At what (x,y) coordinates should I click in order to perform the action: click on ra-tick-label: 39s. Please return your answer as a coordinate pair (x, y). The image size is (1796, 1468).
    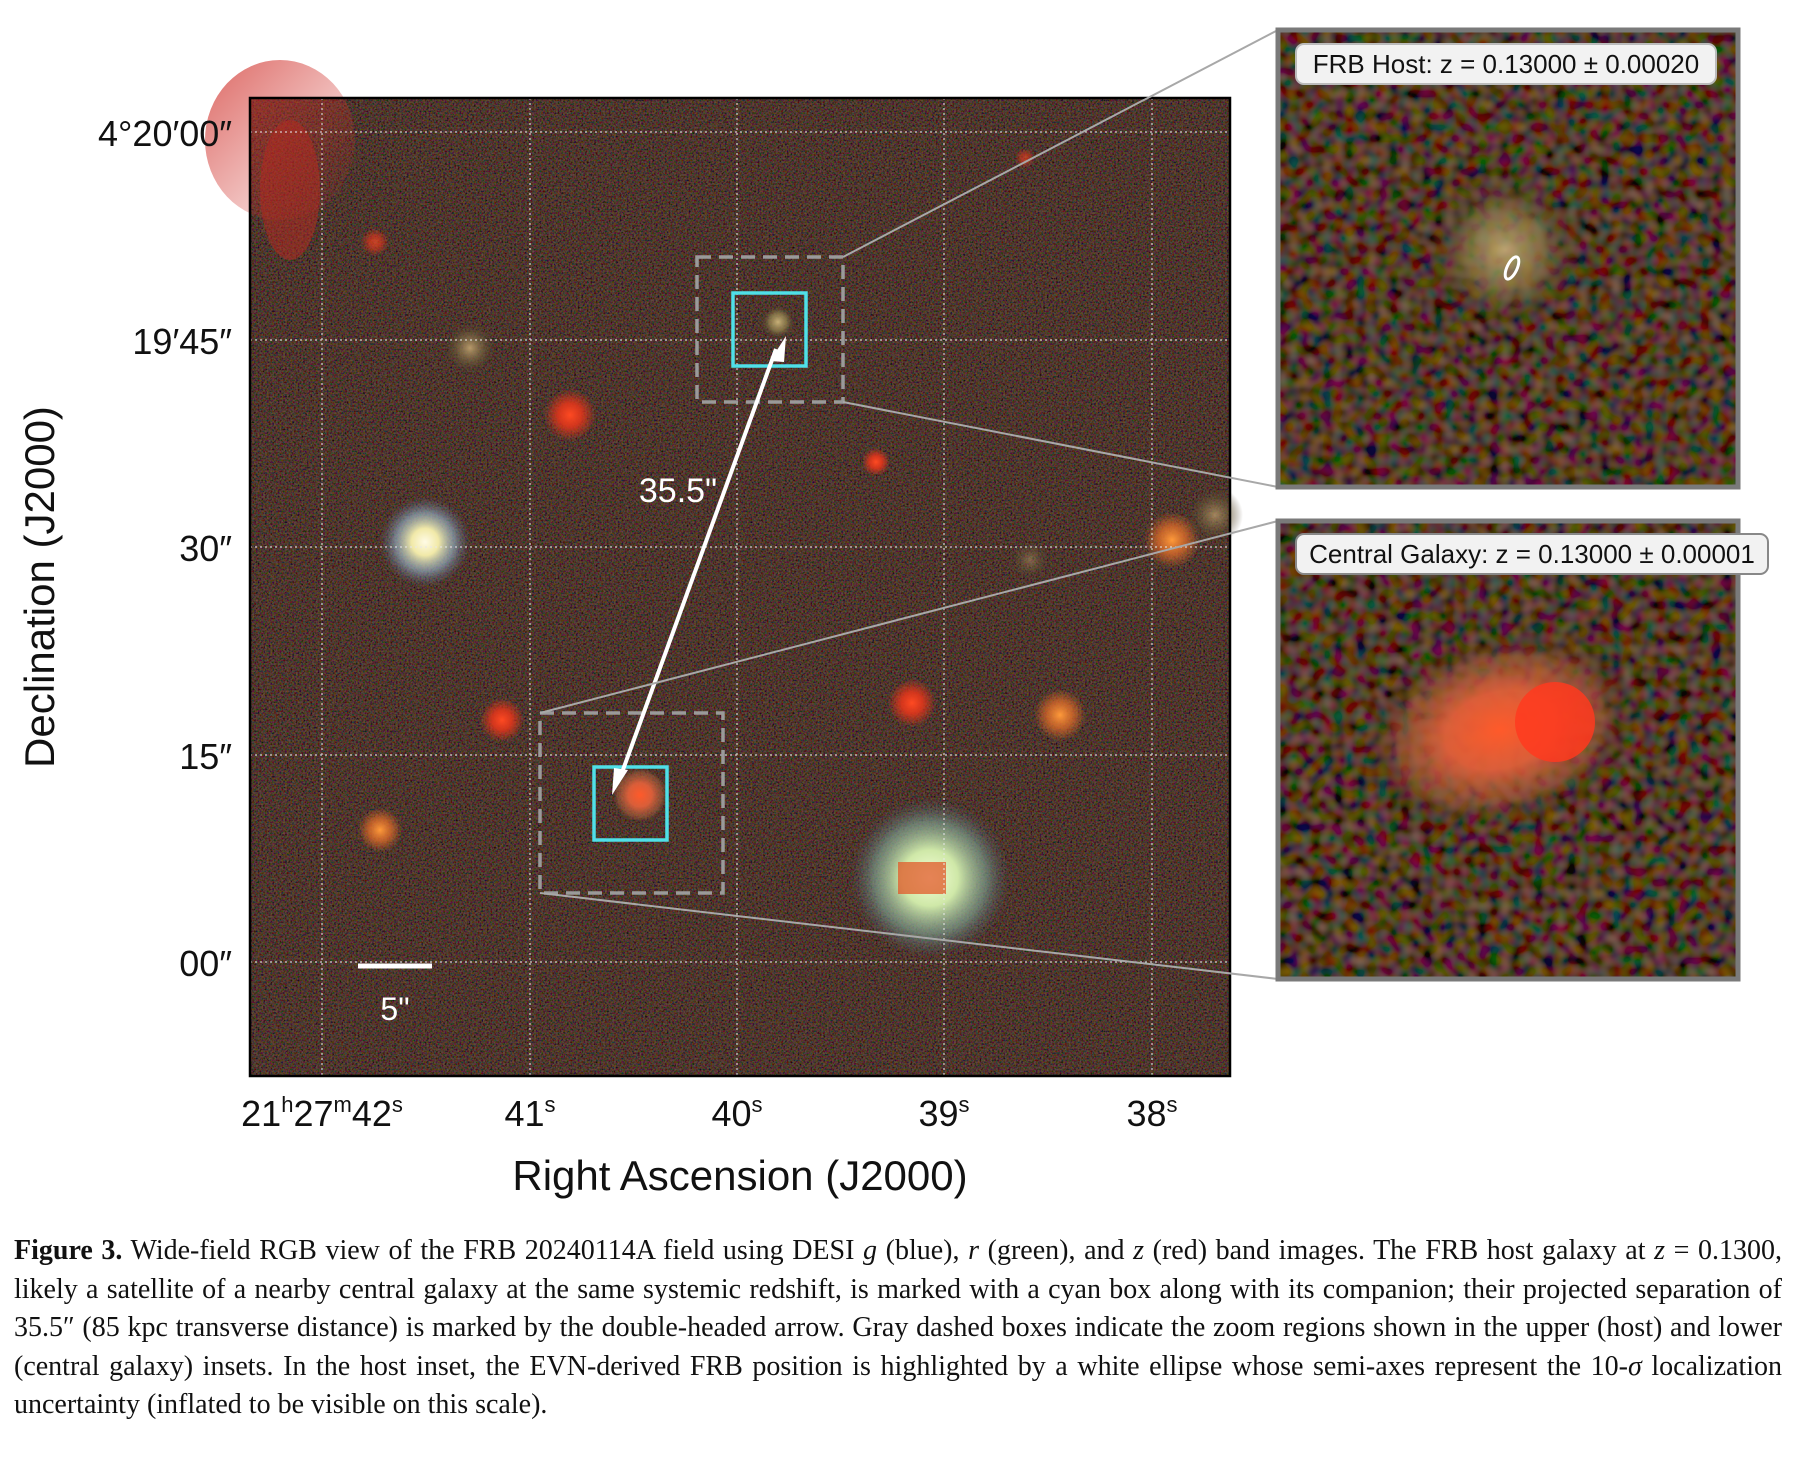
    Looking at the image, I should click on (943, 1113).